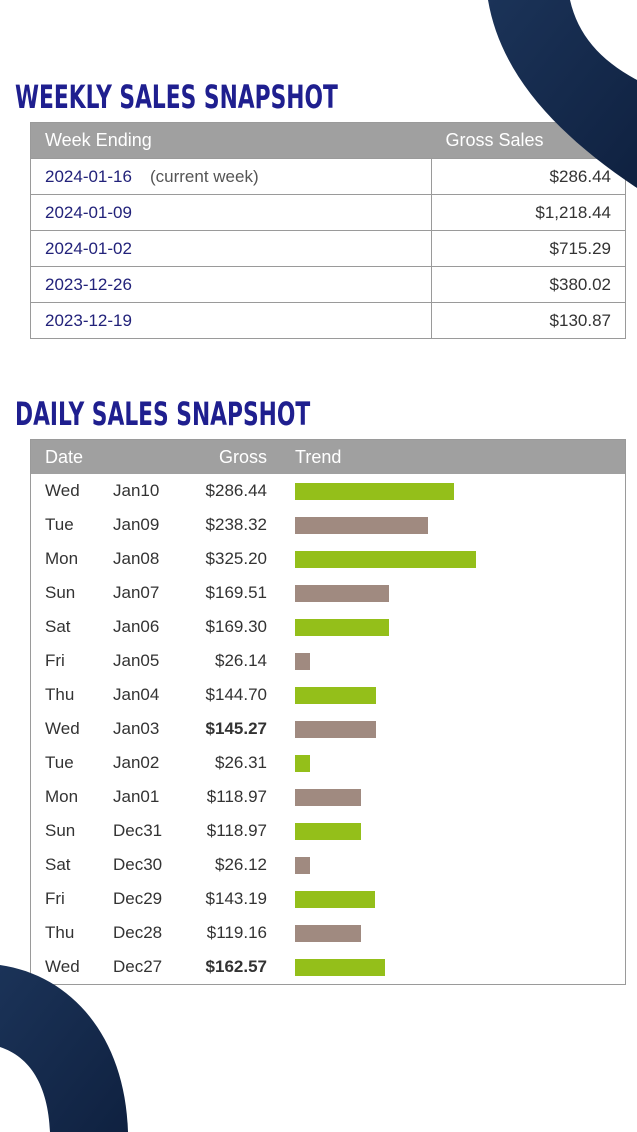  Describe the element at coordinates (528, 320) in the screenshot. I see `gross-sales-amount: $130.87` at that location.